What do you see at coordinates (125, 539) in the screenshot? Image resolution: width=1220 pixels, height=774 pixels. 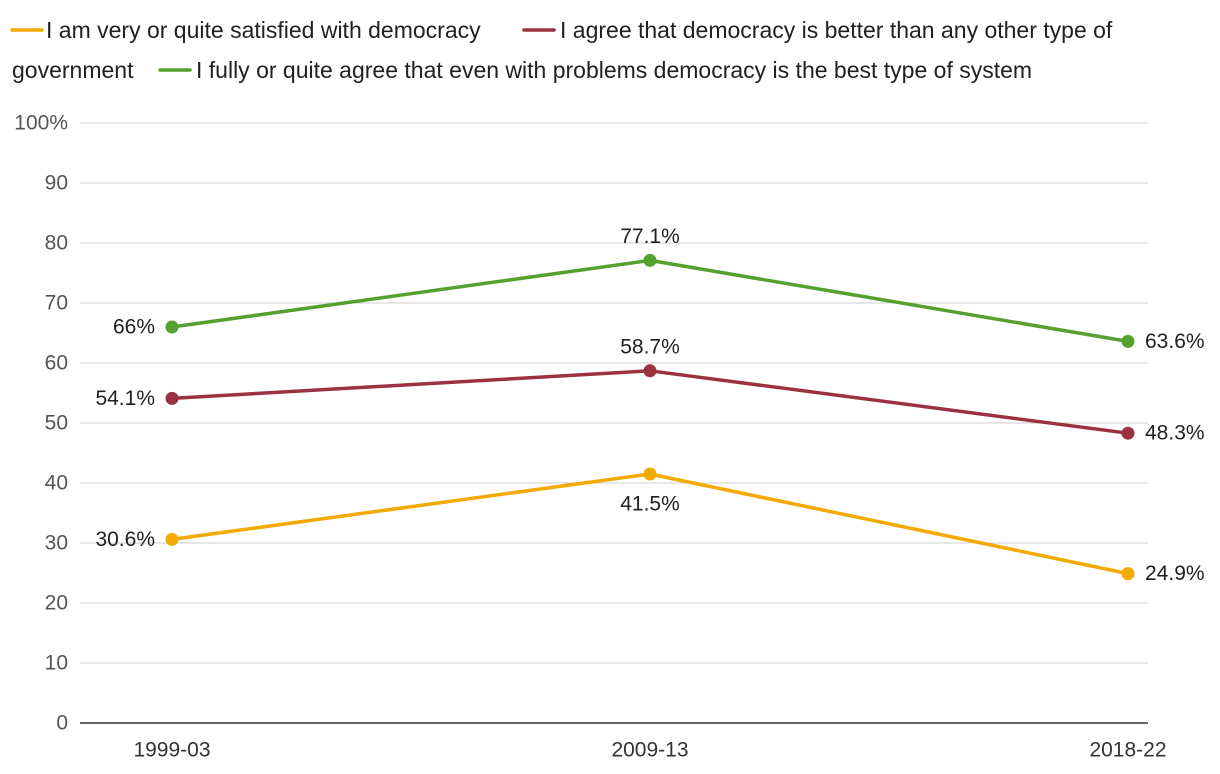 I see `data-label-1-1999-03: 30.6%` at bounding box center [125, 539].